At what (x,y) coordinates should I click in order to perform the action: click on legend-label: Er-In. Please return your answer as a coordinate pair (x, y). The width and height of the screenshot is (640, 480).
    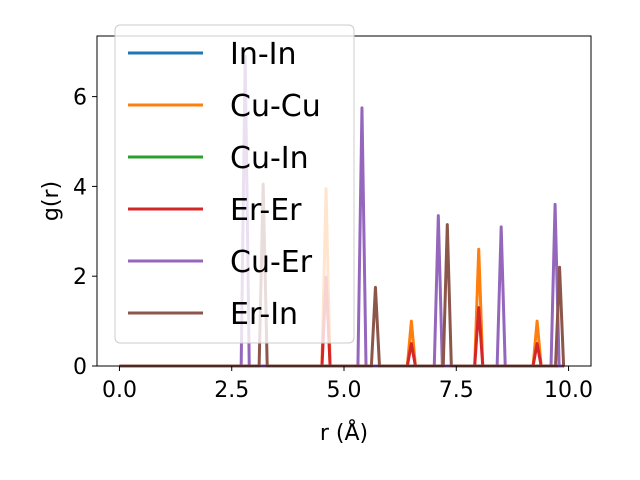
    Looking at the image, I should click on (264, 314).